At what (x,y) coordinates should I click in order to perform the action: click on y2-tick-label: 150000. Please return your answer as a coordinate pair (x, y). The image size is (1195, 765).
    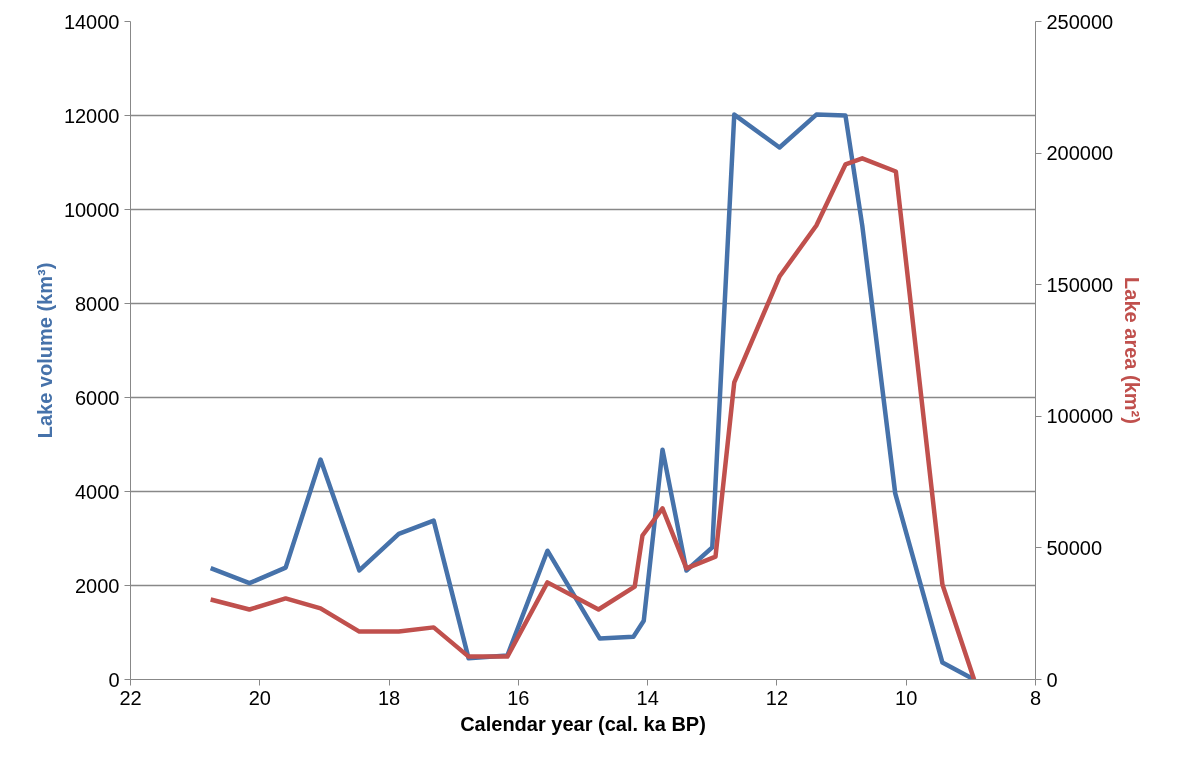
    Looking at the image, I should click on (1080, 284).